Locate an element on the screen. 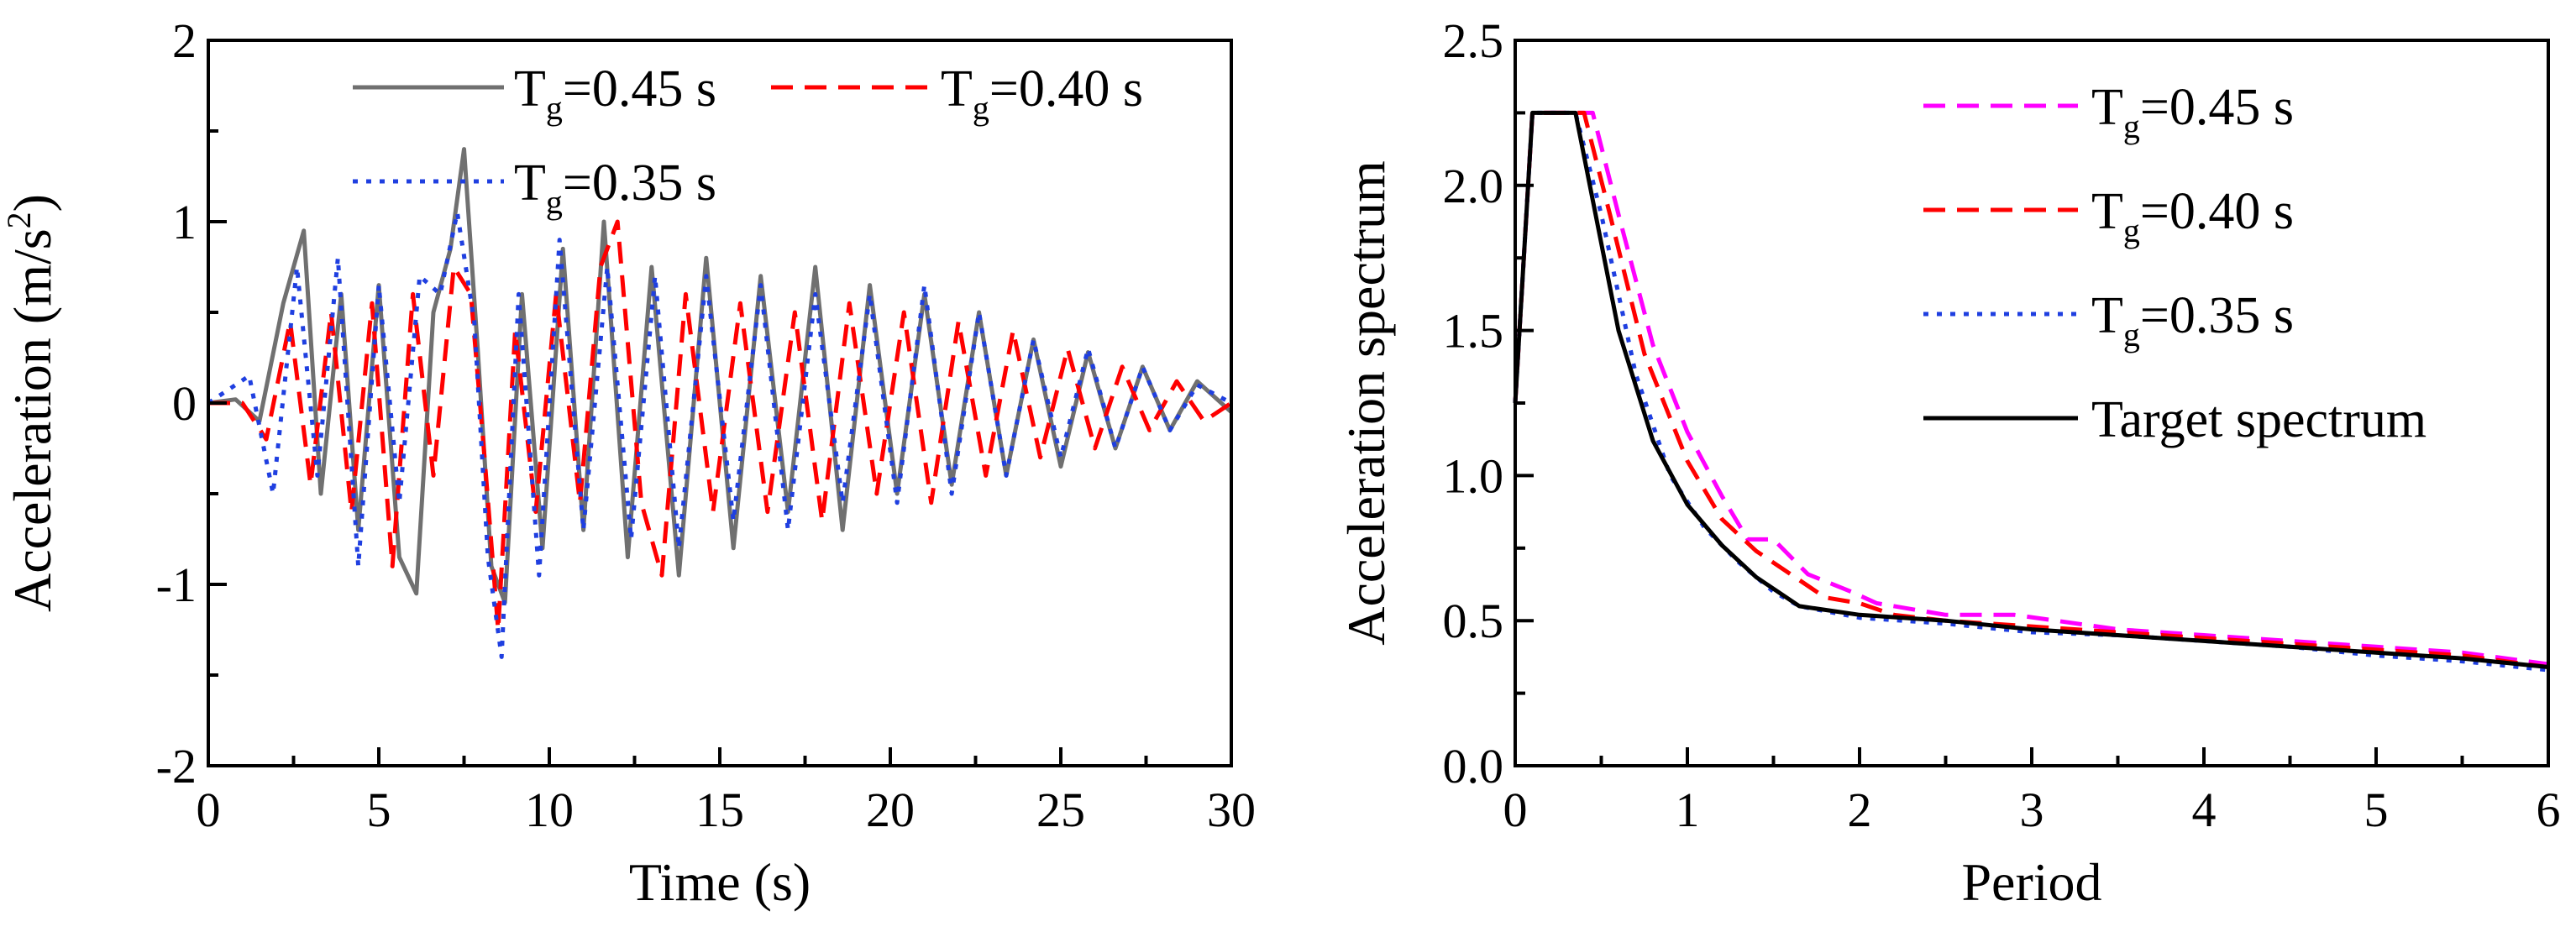  x-tick-label: 15 is located at coordinates (719, 810).